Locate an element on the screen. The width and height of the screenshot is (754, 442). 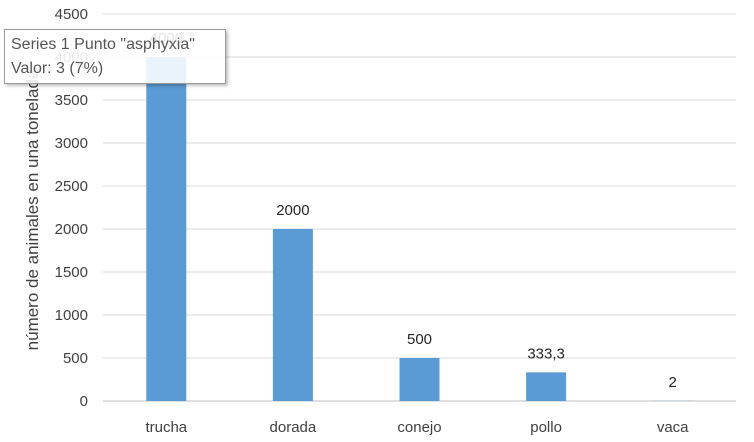
tooltip-series-point: Series 1 Punto "asphyxia" is located at coordinates (103, 44).